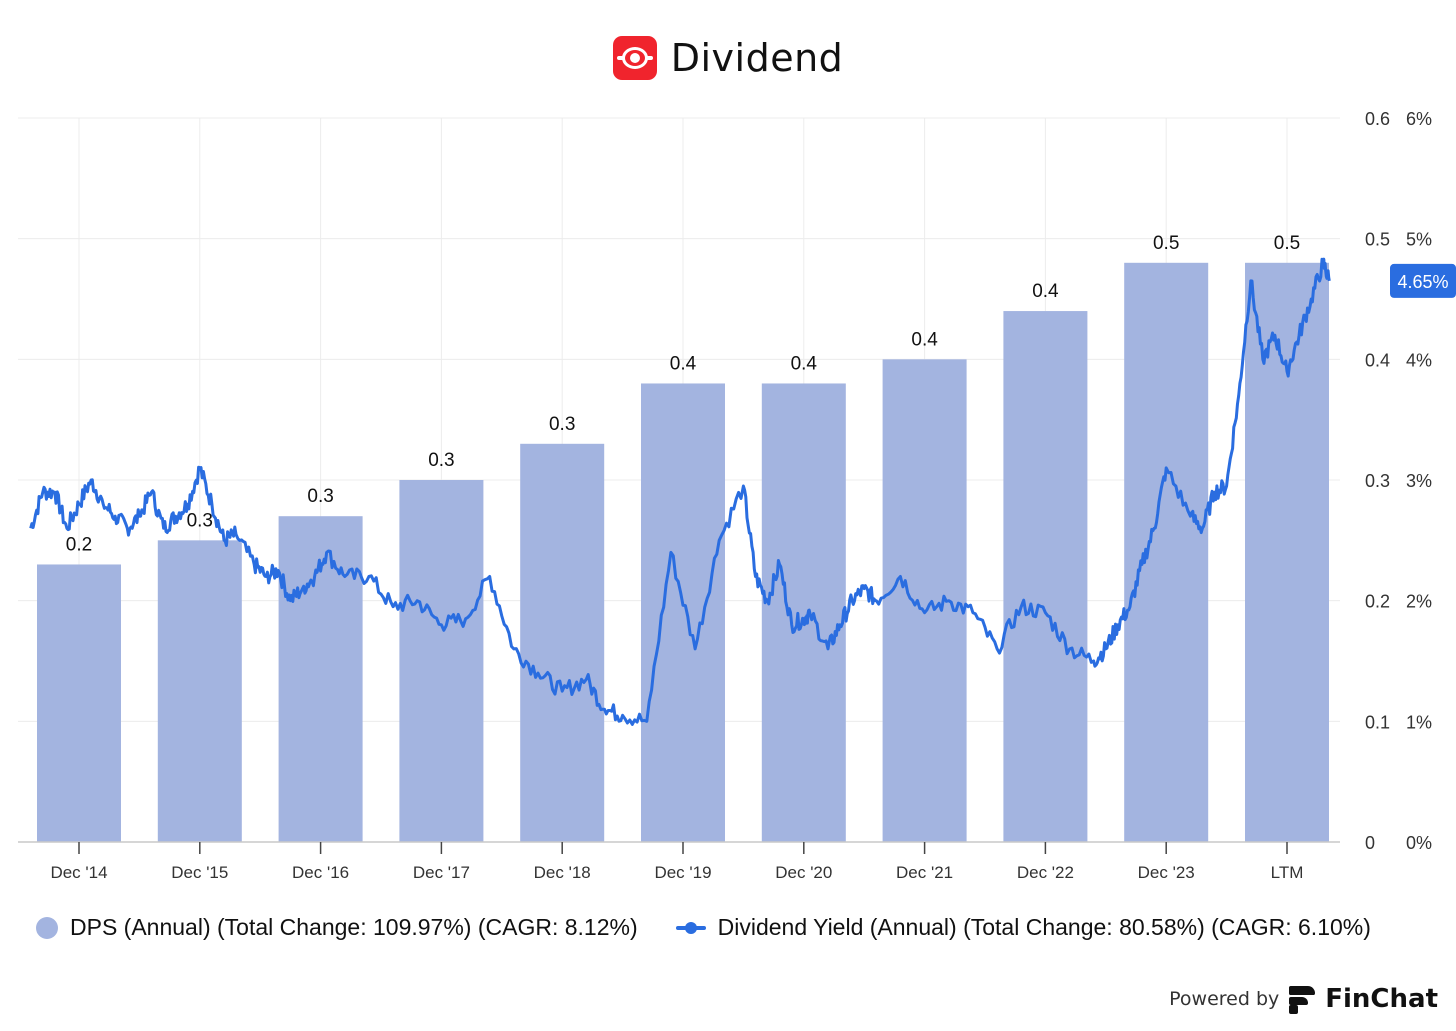  I want to click on page-title: Dividend, so click(757, 58).